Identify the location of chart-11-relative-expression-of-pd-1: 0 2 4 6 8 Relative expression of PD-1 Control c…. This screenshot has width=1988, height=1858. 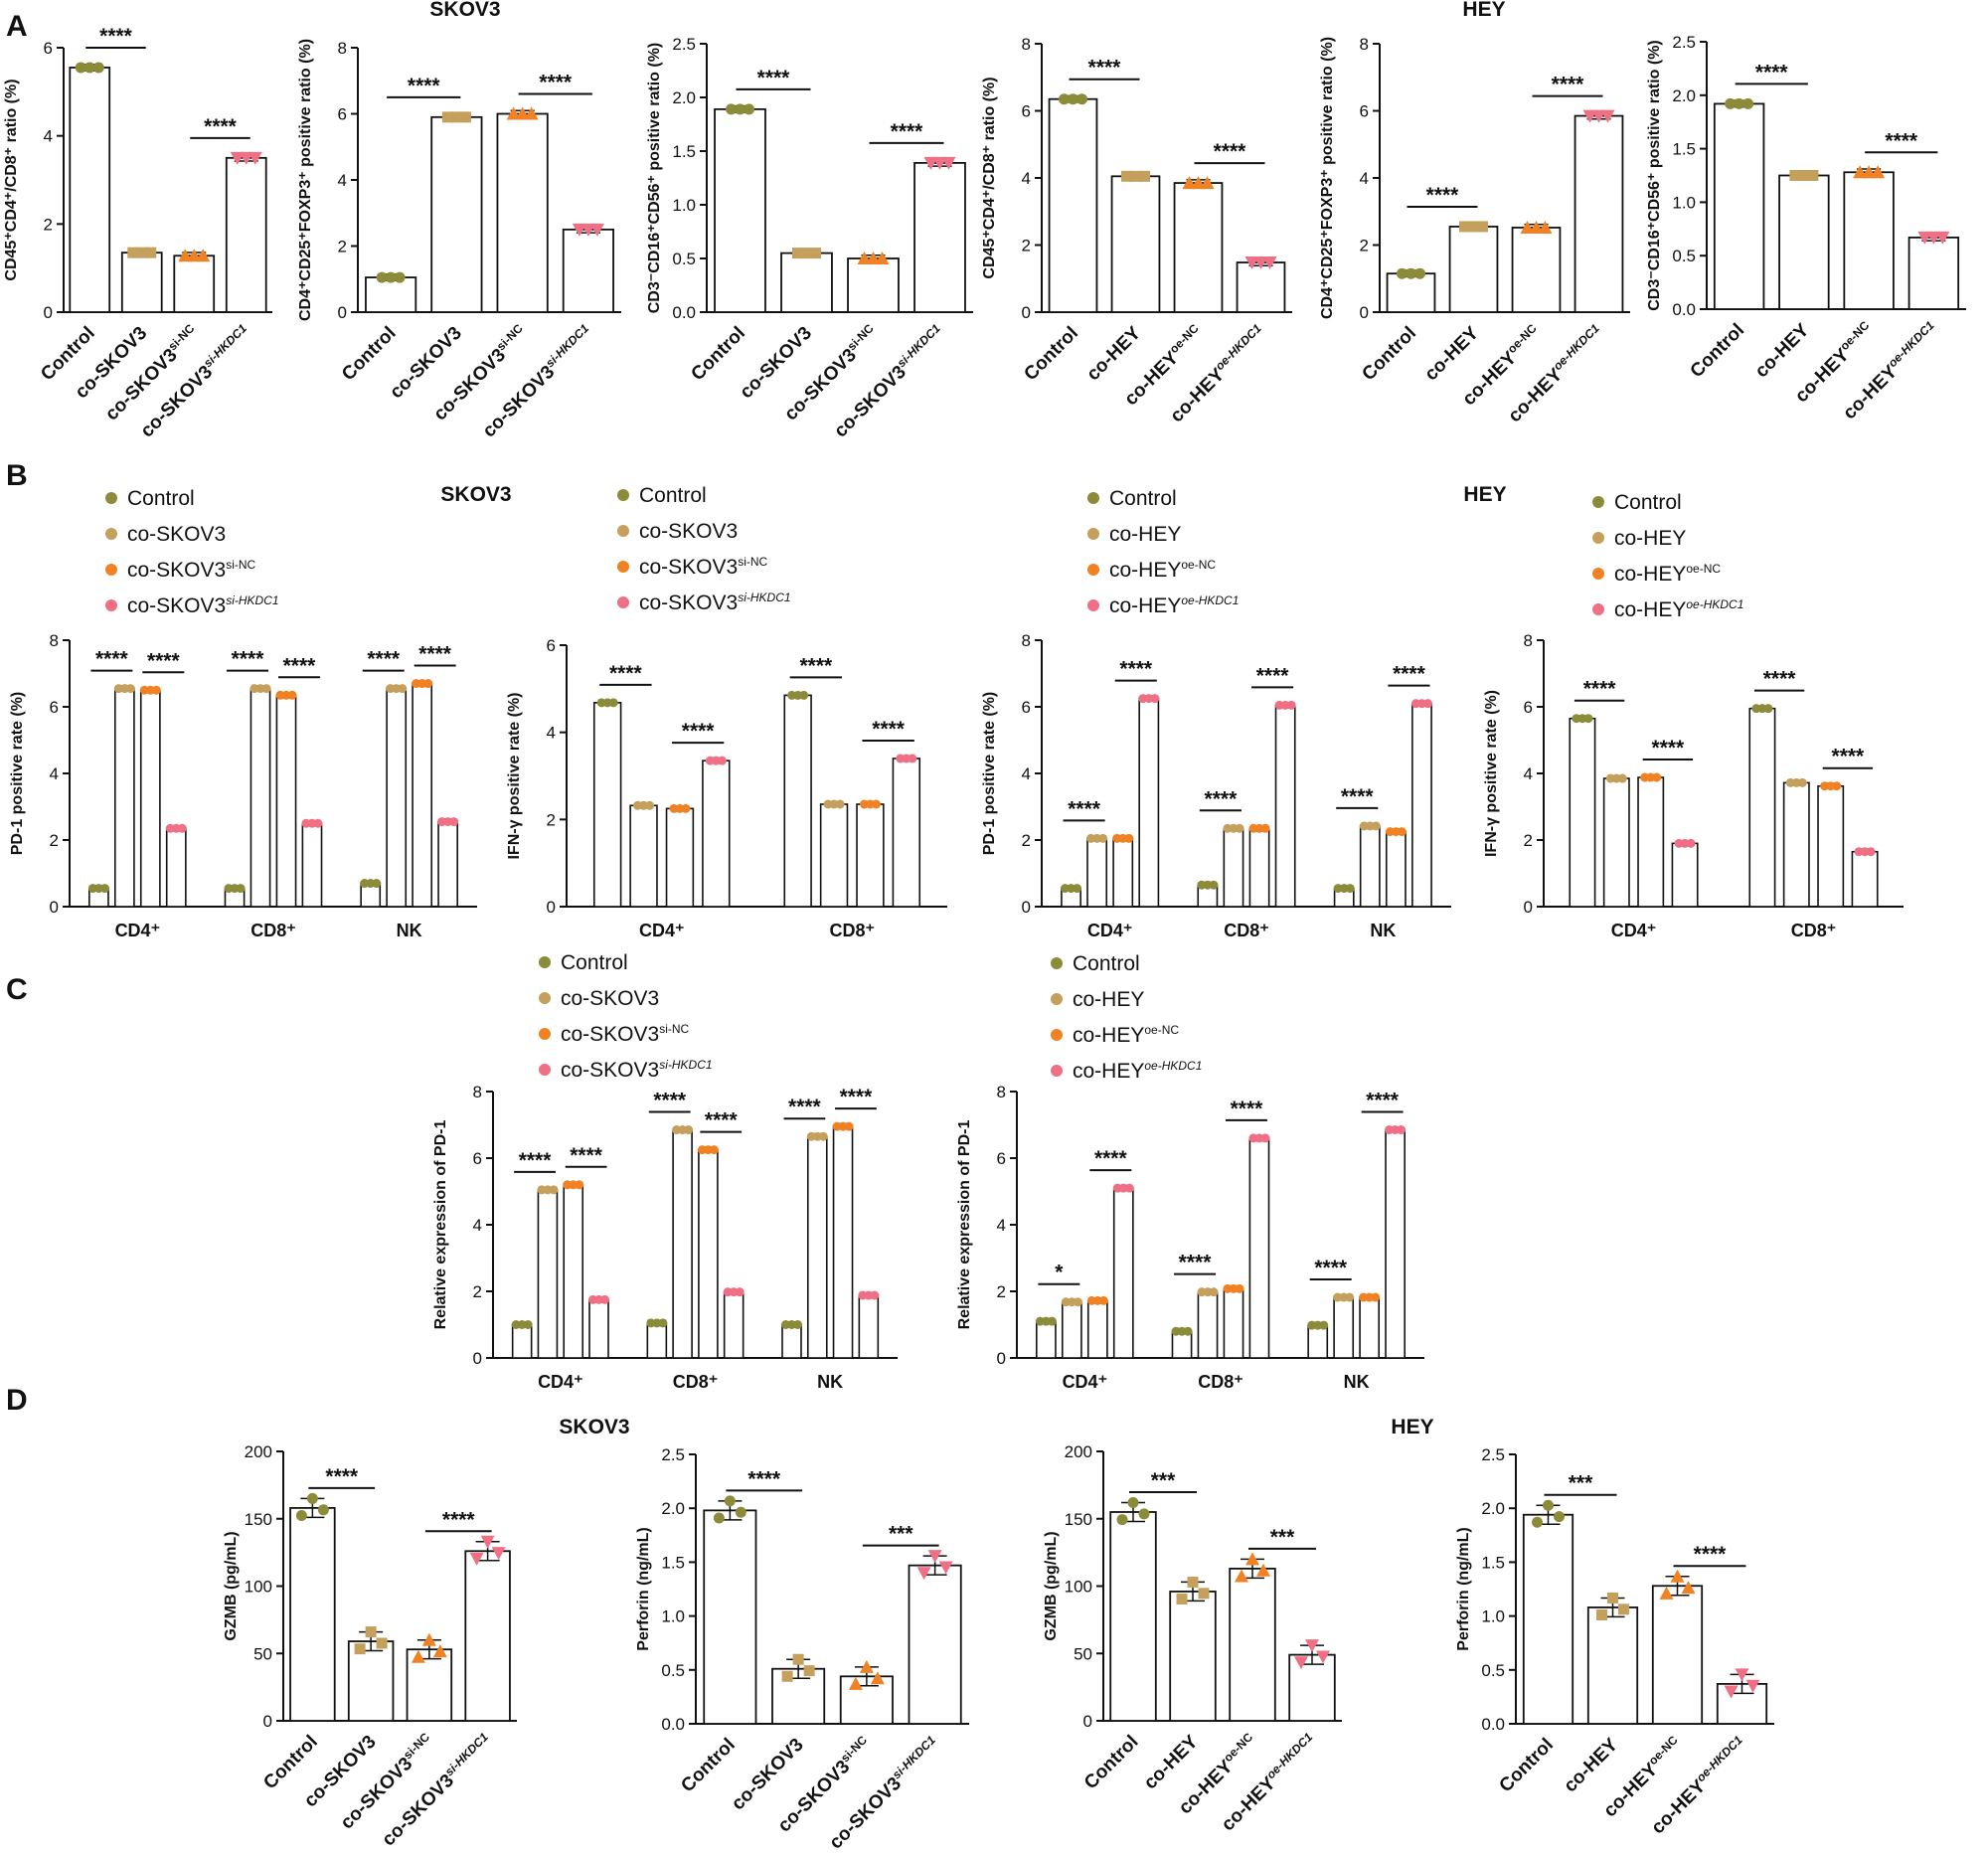
(1190, 1172).